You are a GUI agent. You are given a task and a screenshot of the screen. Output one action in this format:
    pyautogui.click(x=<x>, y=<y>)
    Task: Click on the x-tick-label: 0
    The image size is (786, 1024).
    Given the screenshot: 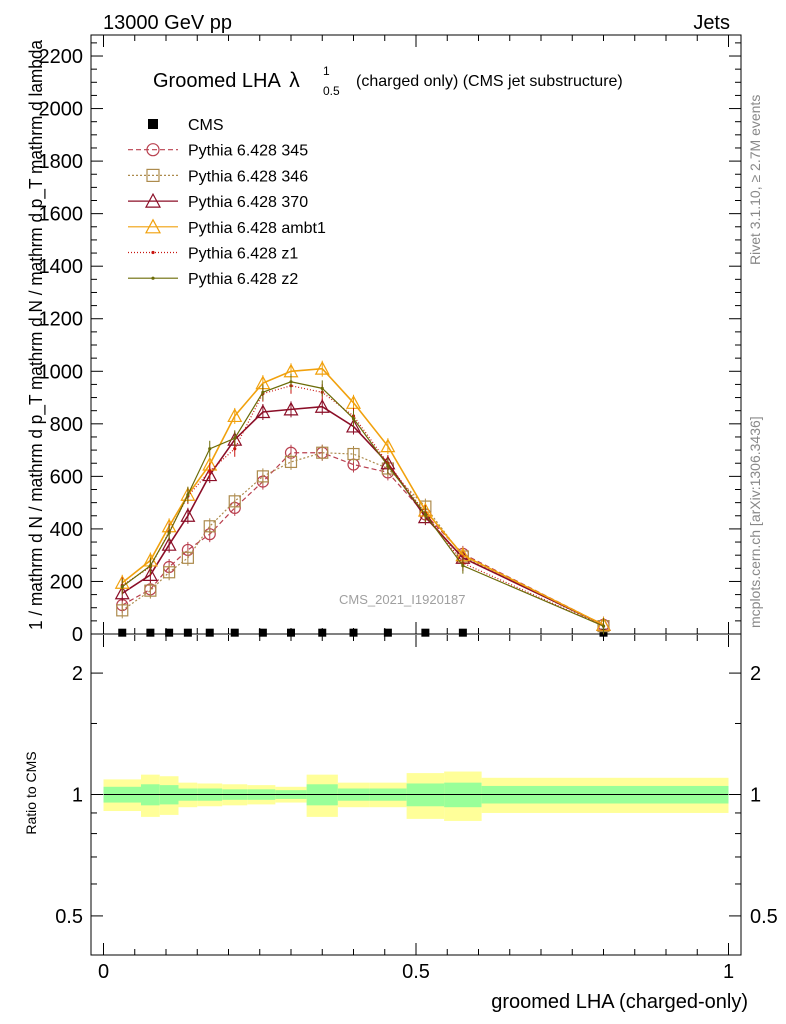 What is the action you would take?
    pyautogui.click(x=103, y=972)
    